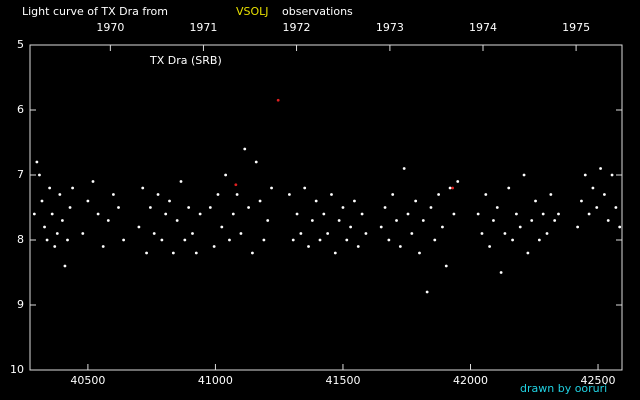  I want to click on y-tick-label: 10, so click(17, 369).